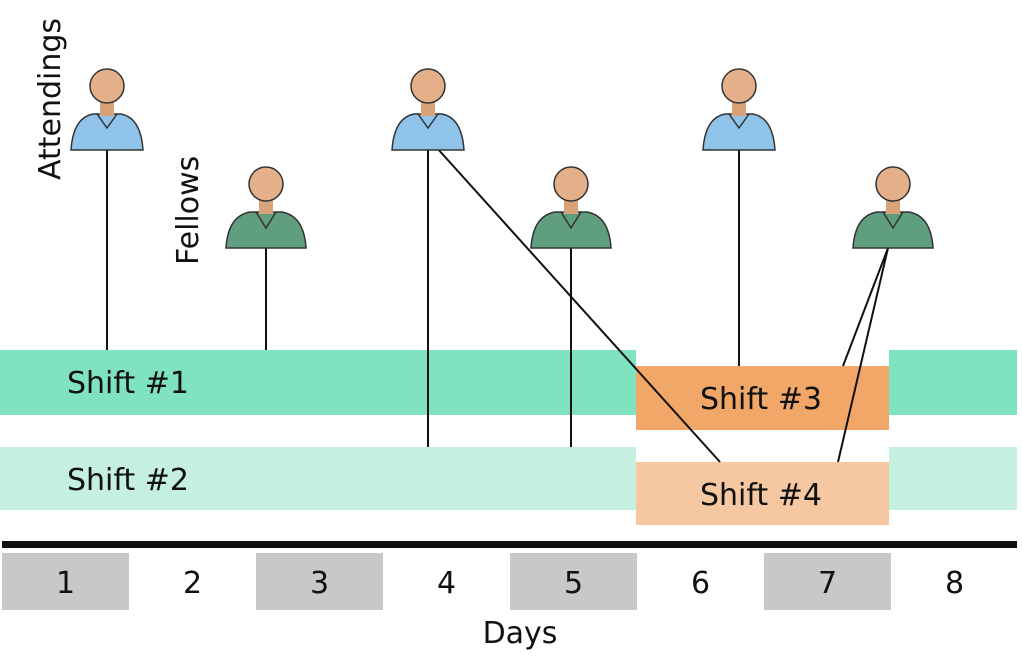  Describe the element at coordinates (446, 583) in the screenshot. I see `day-label: 4` at that location.